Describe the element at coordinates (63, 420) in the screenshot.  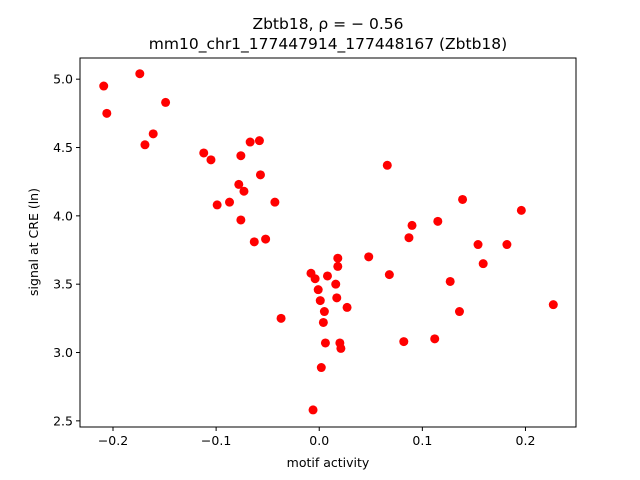
I see `y-tick-label: 2.5` at that location.